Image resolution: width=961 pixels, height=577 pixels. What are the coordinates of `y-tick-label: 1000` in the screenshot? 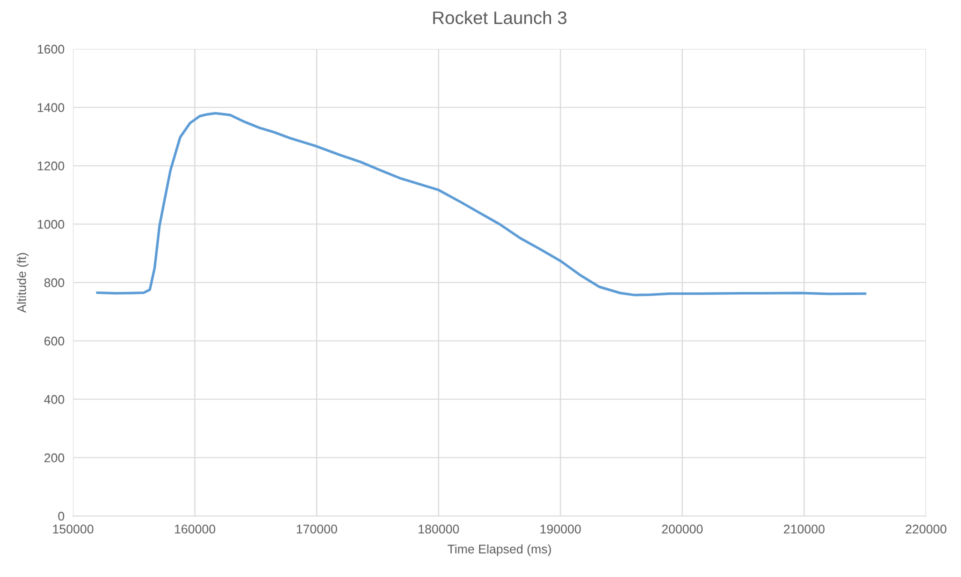 It's located at (51, 224).